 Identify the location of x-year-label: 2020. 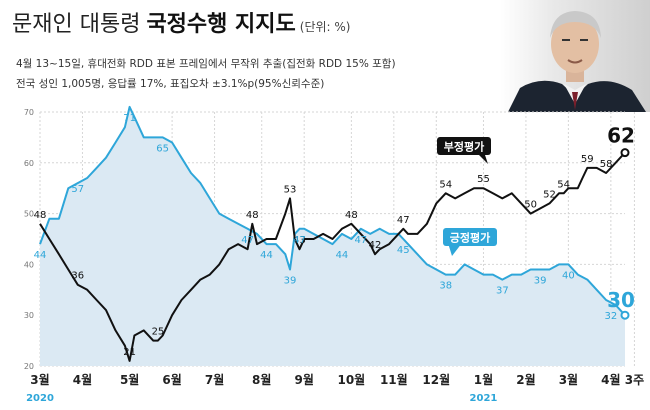
(40, 398).